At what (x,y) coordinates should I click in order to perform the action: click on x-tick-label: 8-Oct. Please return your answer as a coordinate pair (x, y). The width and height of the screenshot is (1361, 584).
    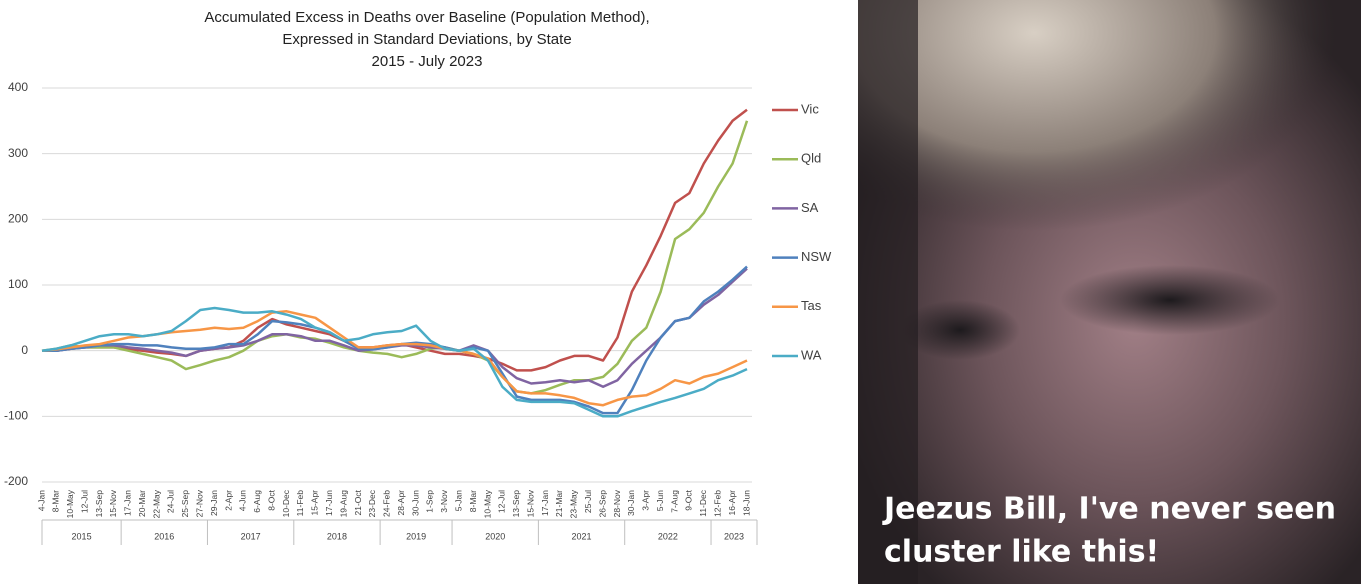
    Looking at the image, I should click on (271, 499).